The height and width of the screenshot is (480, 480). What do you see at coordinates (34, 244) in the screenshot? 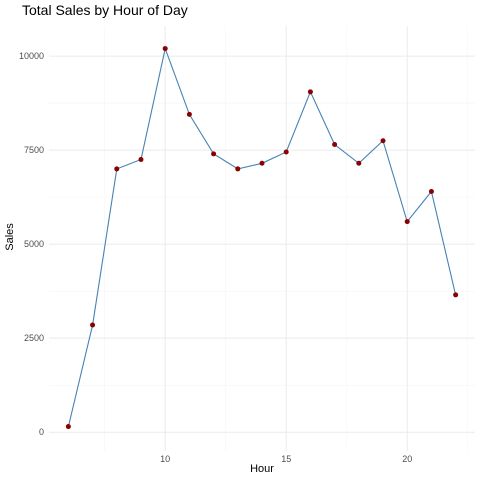
I see `y-tick-label: 5000` at bounding box center [34, 244].